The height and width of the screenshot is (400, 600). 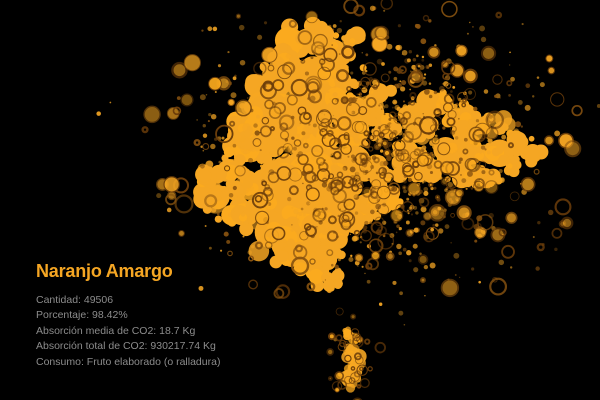 I want to click on list-item: Absorción total de CO2: 930217.74 Kg, so click(x=186, y=347).